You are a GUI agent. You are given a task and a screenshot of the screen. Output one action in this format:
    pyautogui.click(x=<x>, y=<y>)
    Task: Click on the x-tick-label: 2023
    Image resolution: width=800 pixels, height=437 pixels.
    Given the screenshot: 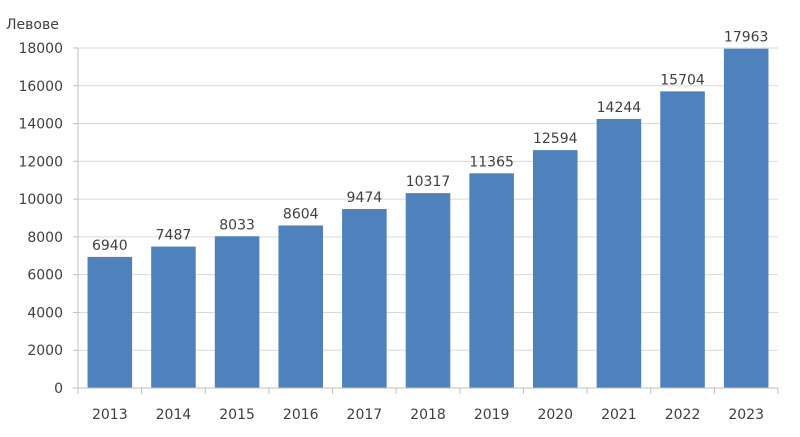 What is the action you would take?
    pyautogui.click(x=746, y=415)
    